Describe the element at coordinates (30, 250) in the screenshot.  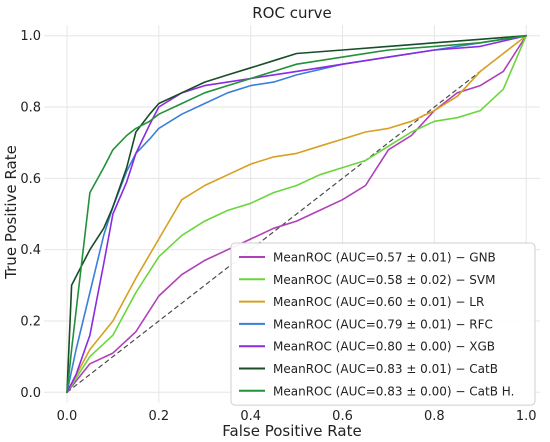
I see `y-tick-label: 0.4` at that location.